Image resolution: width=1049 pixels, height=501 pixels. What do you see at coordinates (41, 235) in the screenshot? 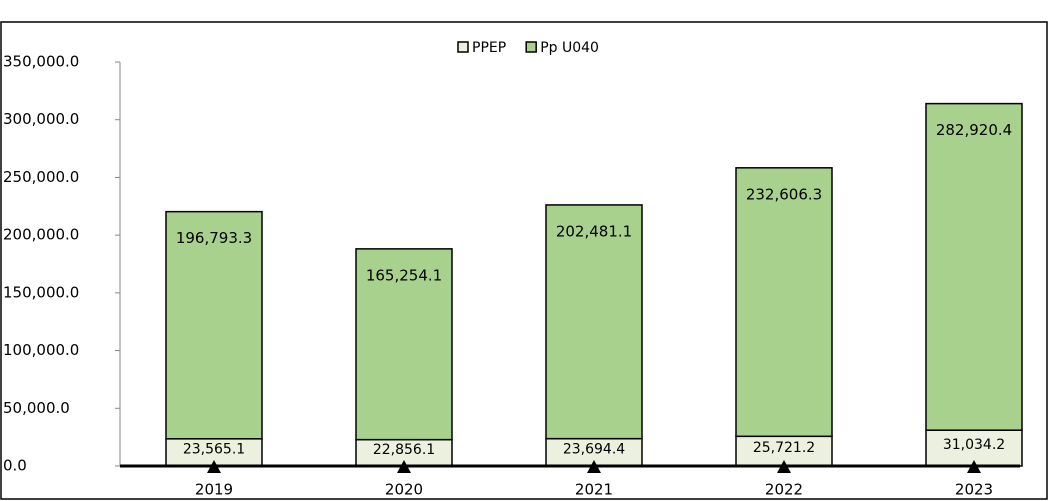
I see `y-tick-label: 200,000.0` at bounding box center [41, 235].